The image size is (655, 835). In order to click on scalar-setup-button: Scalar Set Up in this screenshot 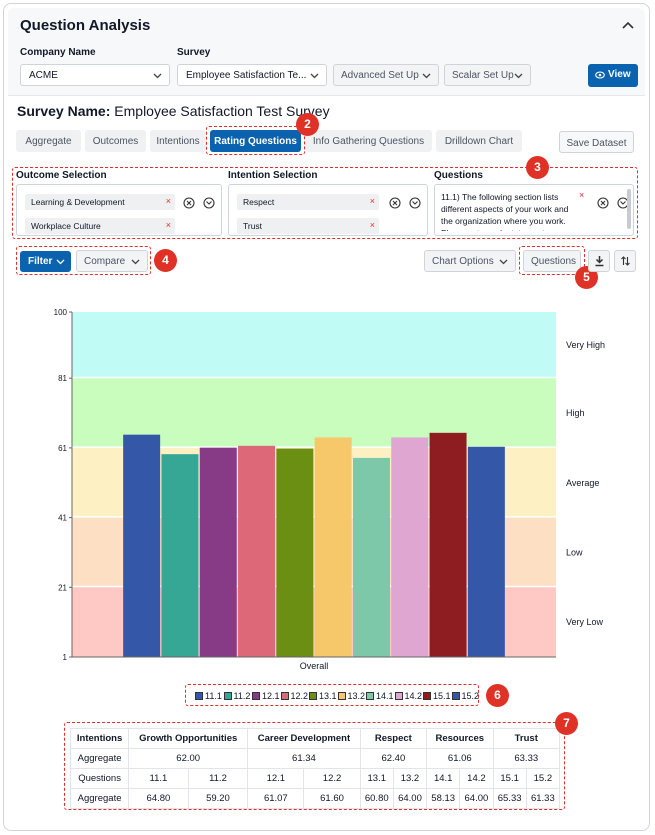, I will do `click(487, 75)`.